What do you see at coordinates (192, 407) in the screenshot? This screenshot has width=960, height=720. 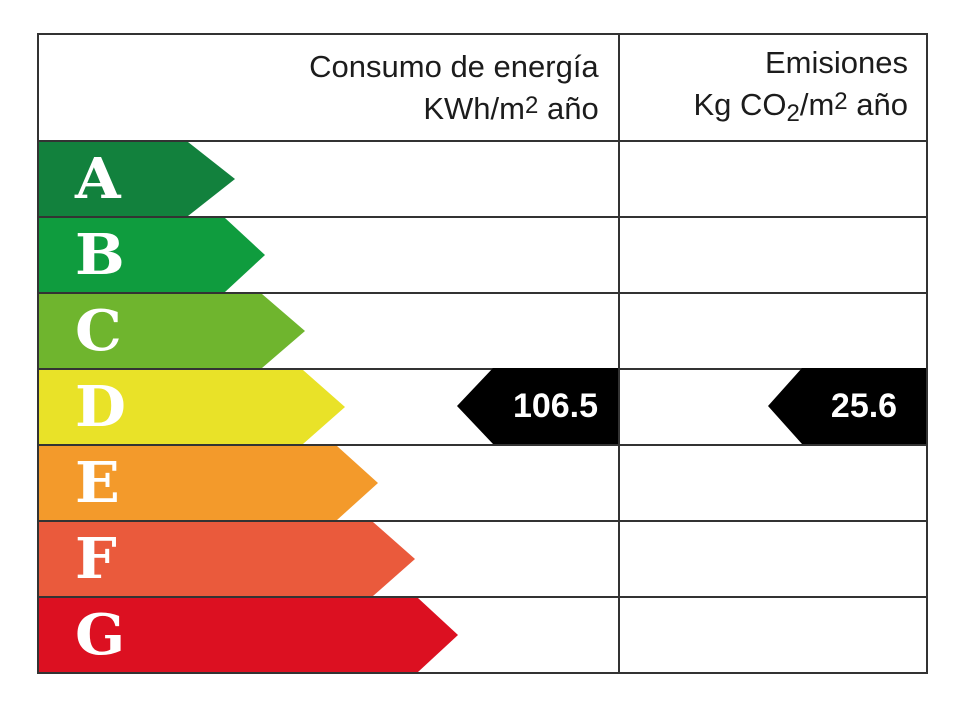 I see `rating-arrow-d: D` at bounding box center [192, 407].